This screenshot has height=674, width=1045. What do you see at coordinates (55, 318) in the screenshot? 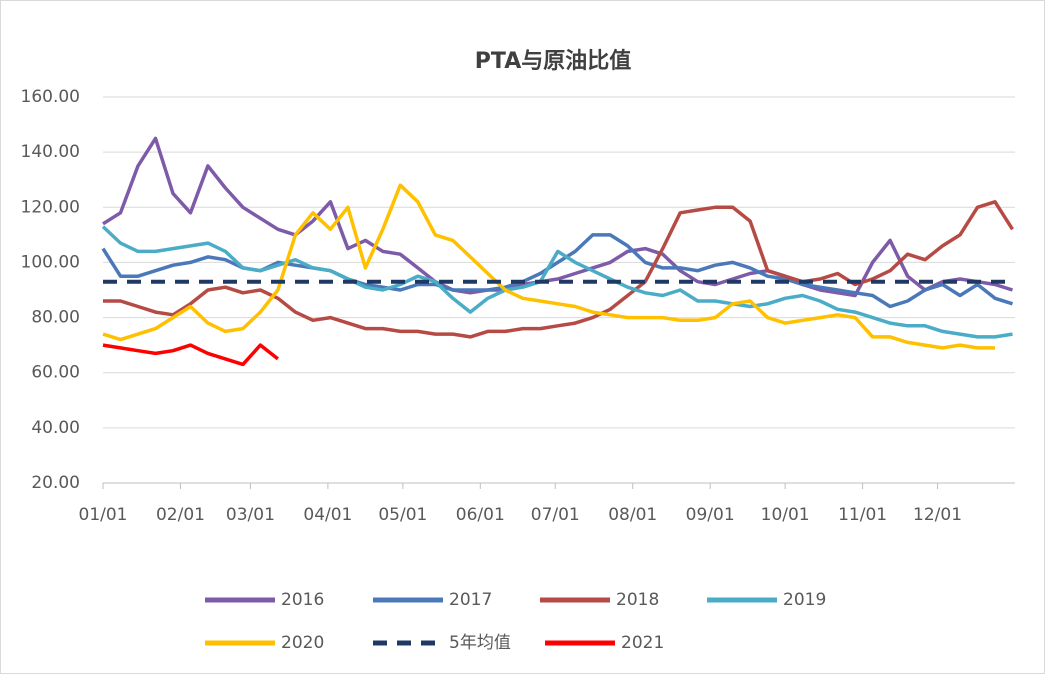
I see `y-tick-label: 80.00` at bounding box center [55, 318].